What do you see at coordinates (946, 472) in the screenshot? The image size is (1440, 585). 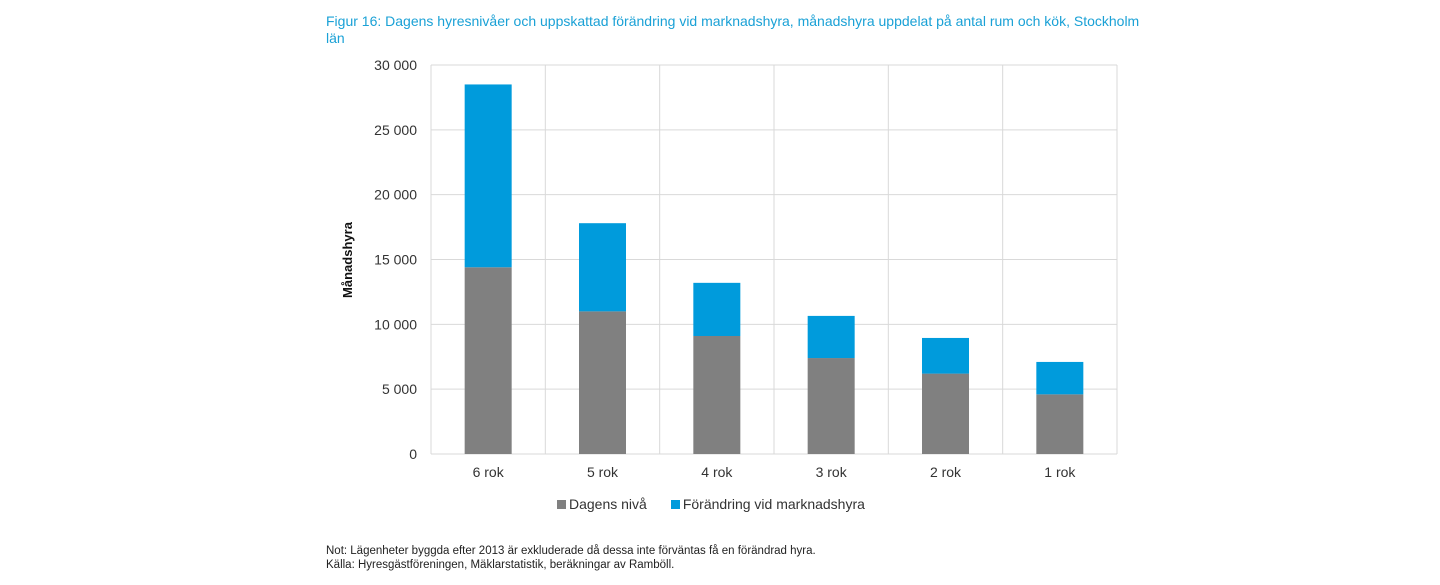 I see `x-tick-label: 2 rok` at bounding box center [946, 472].